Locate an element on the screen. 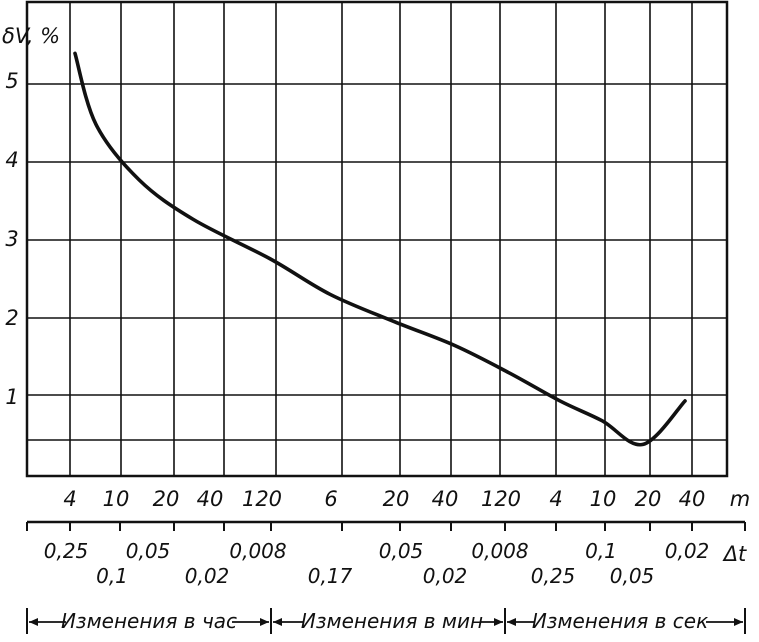 Image resolution: width=759 pixels, height=642 pixels. y-tick-label: 4 is located at coordinates (11, 160).